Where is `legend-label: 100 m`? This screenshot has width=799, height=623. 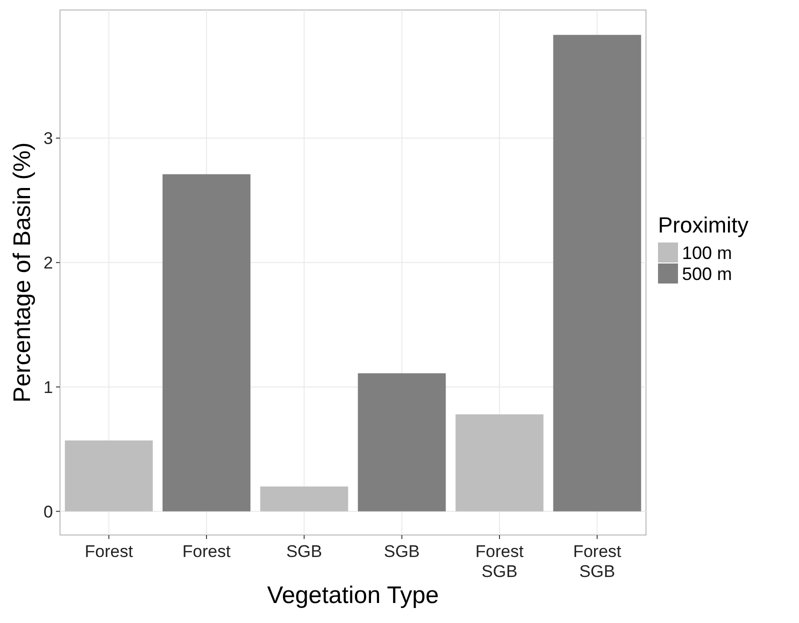
legend-label: 100 m is located at coordinates (707, 252).